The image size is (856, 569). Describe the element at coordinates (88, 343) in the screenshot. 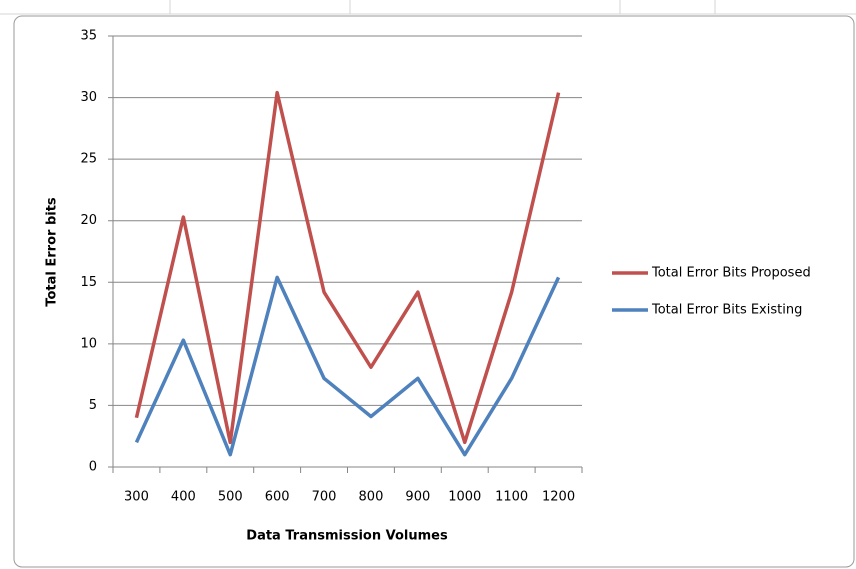

I see `y-tick-label: 10` at that location.